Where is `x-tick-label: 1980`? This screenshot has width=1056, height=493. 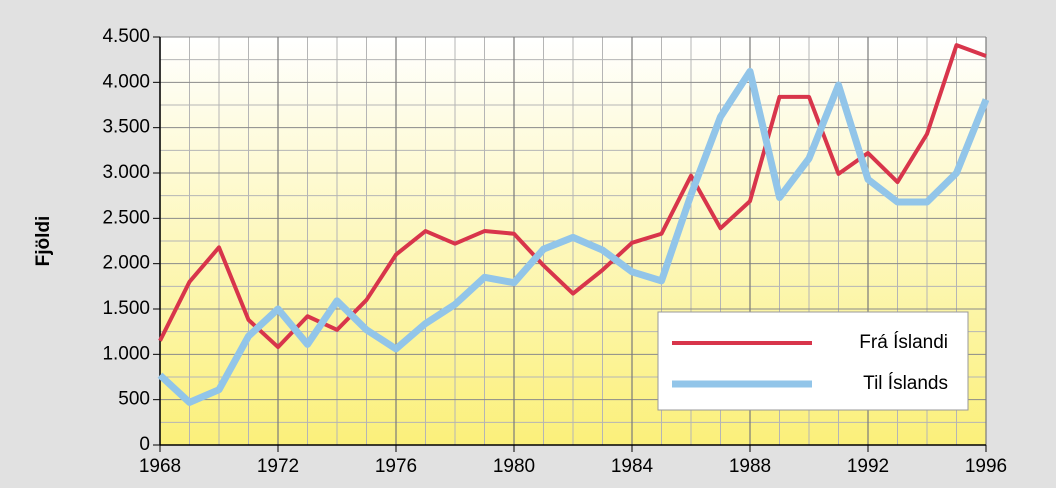 x-tick-label: 1980 is located at coordinates (514, 466).